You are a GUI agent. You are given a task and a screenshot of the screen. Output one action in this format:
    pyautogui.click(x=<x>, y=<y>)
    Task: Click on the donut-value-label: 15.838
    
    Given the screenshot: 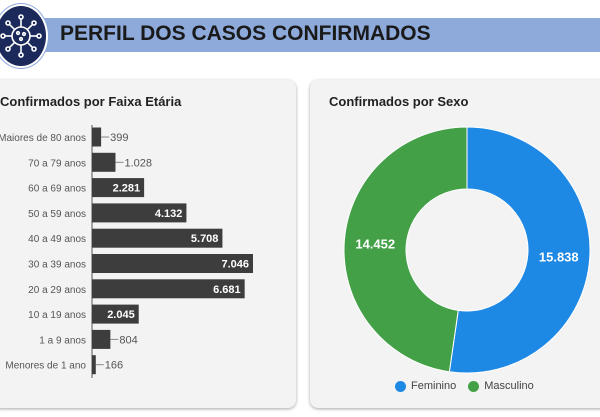 What is the action you would take?
    pyautogui.click(x=559, y=257)
    